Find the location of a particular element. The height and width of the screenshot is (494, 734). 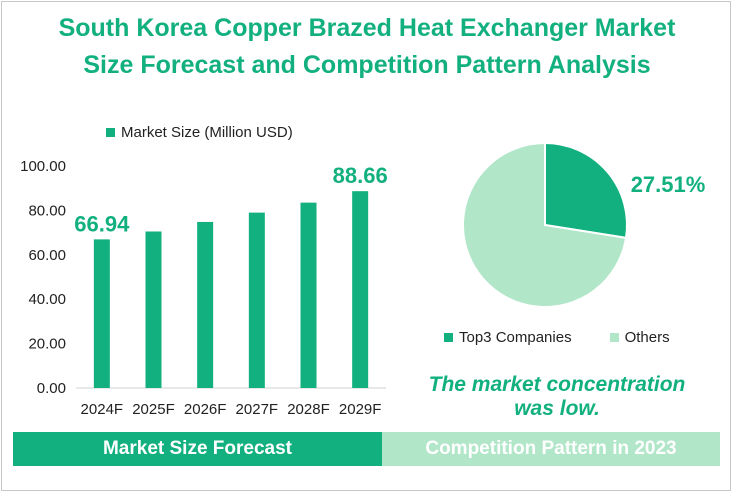

pie-slice-others is located at coordinates (545, 224).